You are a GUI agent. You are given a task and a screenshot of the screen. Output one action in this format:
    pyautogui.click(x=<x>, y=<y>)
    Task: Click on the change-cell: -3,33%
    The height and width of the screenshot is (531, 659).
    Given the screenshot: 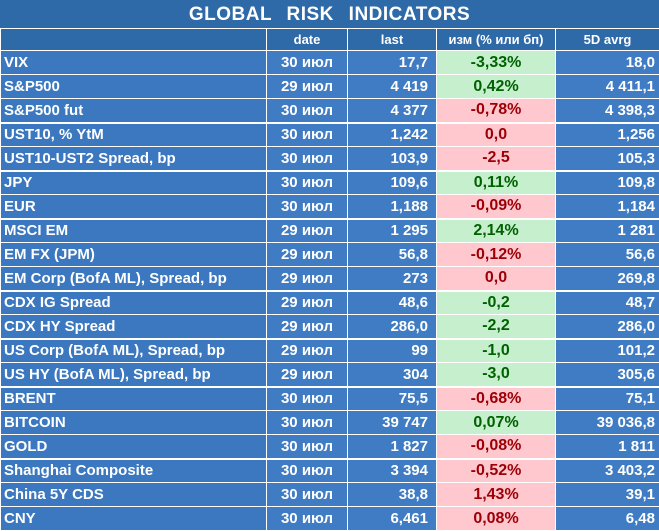 What is the action you would take?
    pyautogui.click(x=496, y=63)
    